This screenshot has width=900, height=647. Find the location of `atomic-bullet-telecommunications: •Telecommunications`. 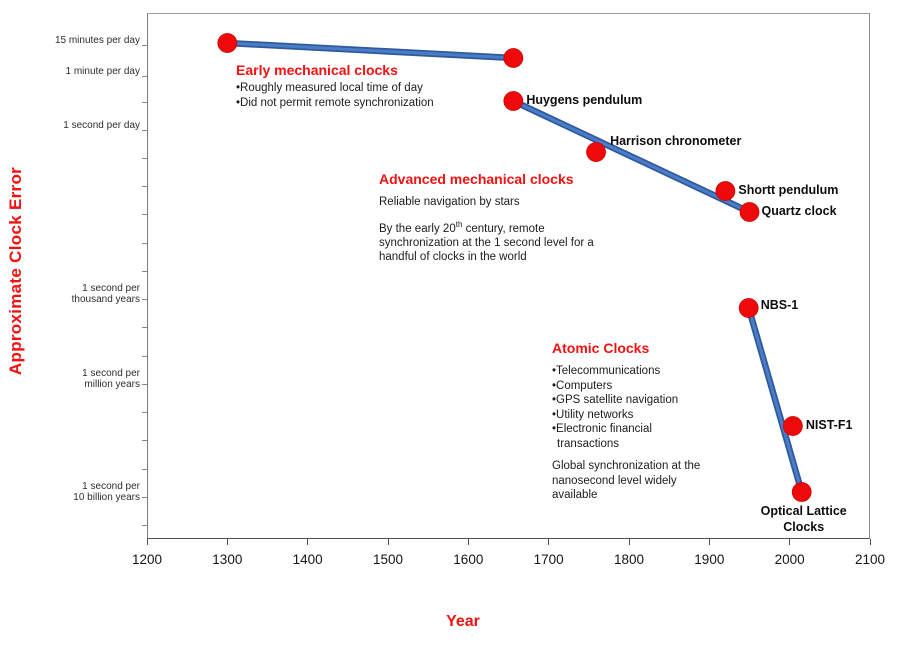

atomic-bullet-telecommunications: •Telecommunications is located at coordinates (606, 371).